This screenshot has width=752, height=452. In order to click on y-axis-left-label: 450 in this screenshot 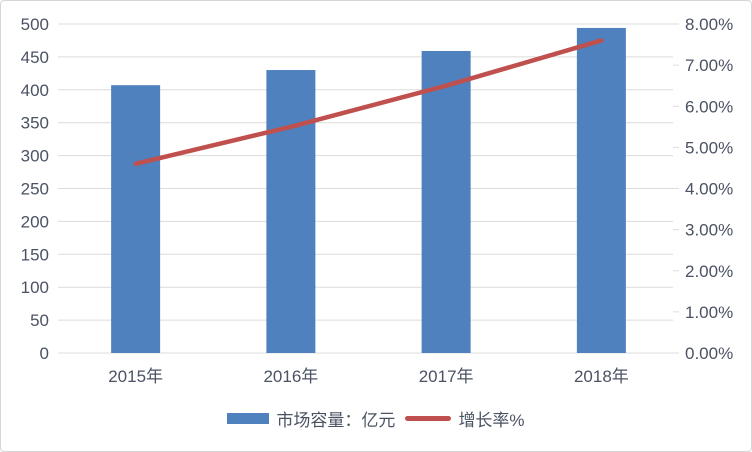, I will do `click(35, 57)`.